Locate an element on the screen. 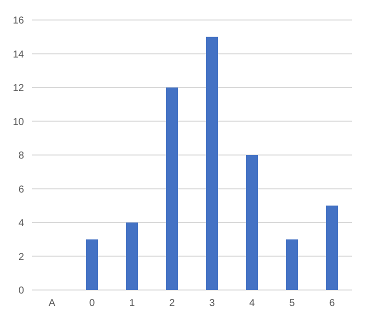 The height and width of the screenshot is (322, 368). y-tick-label: 10 is located at coordinates (18, 122).